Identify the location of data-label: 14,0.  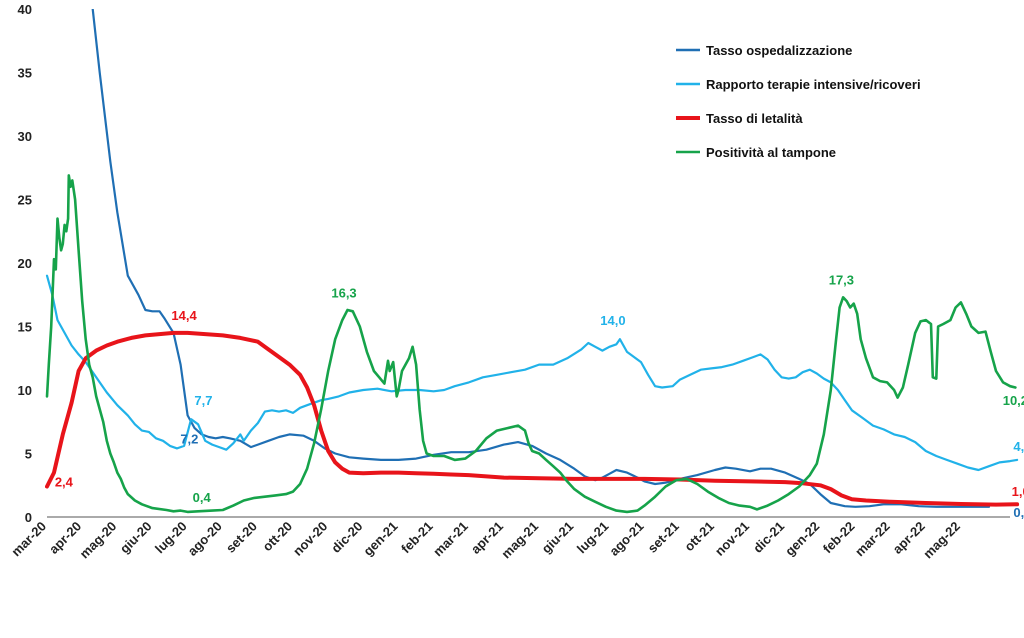
(612, 320).